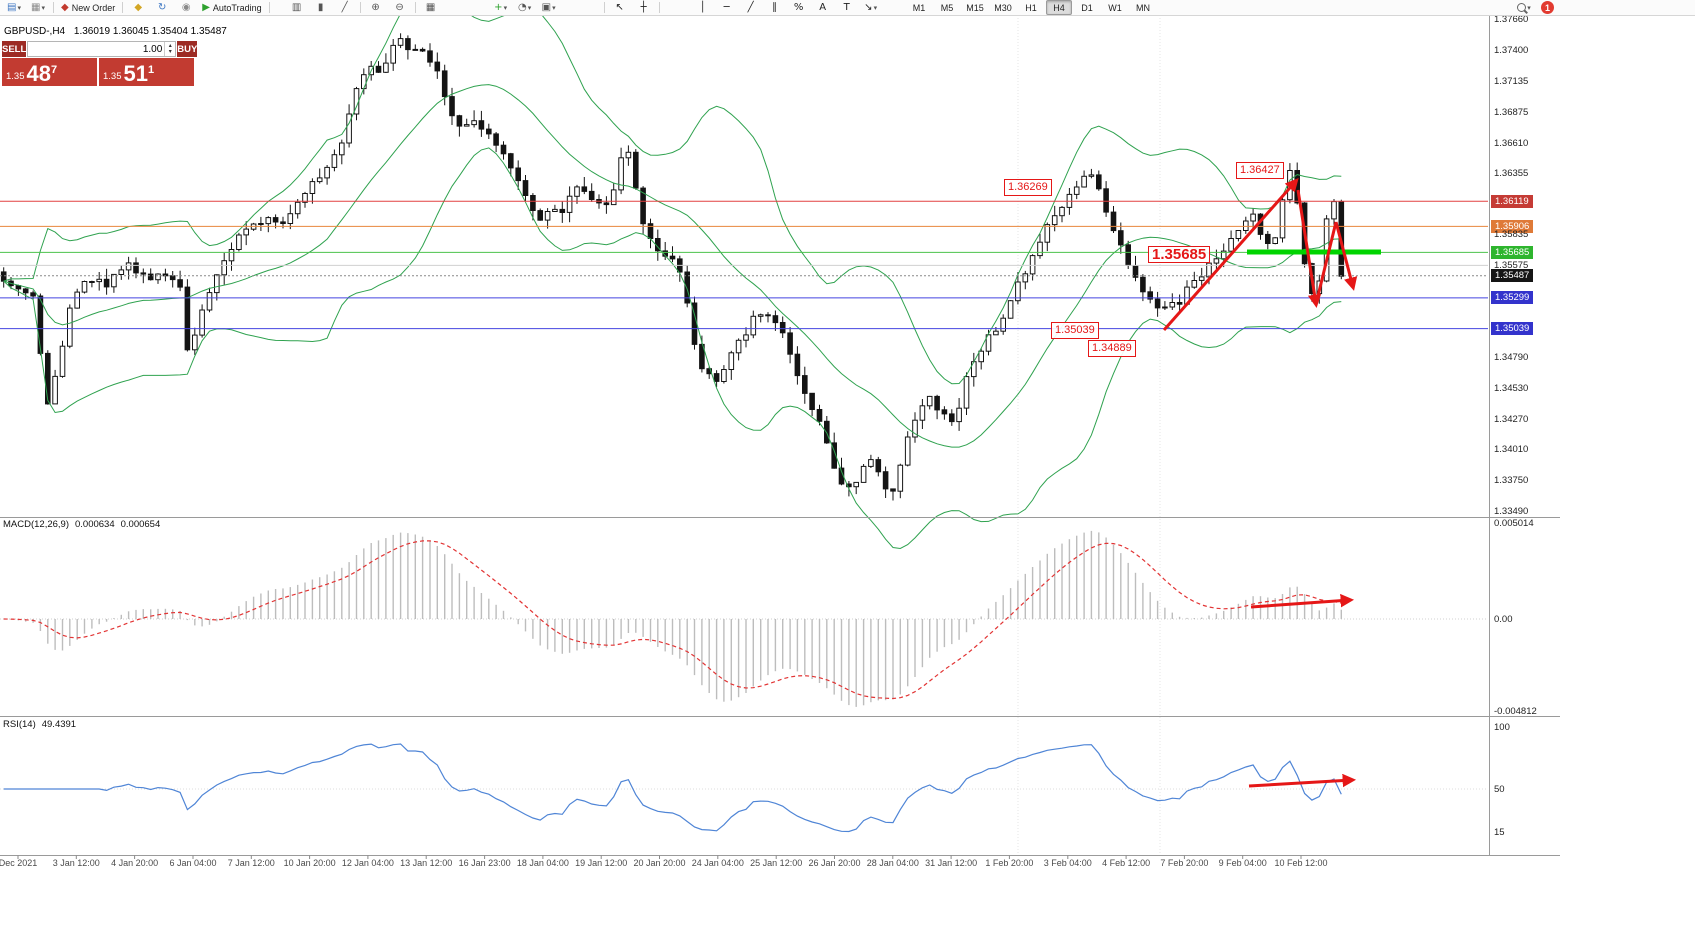  I want to click on buy-button: BUY, so click(187, 49).